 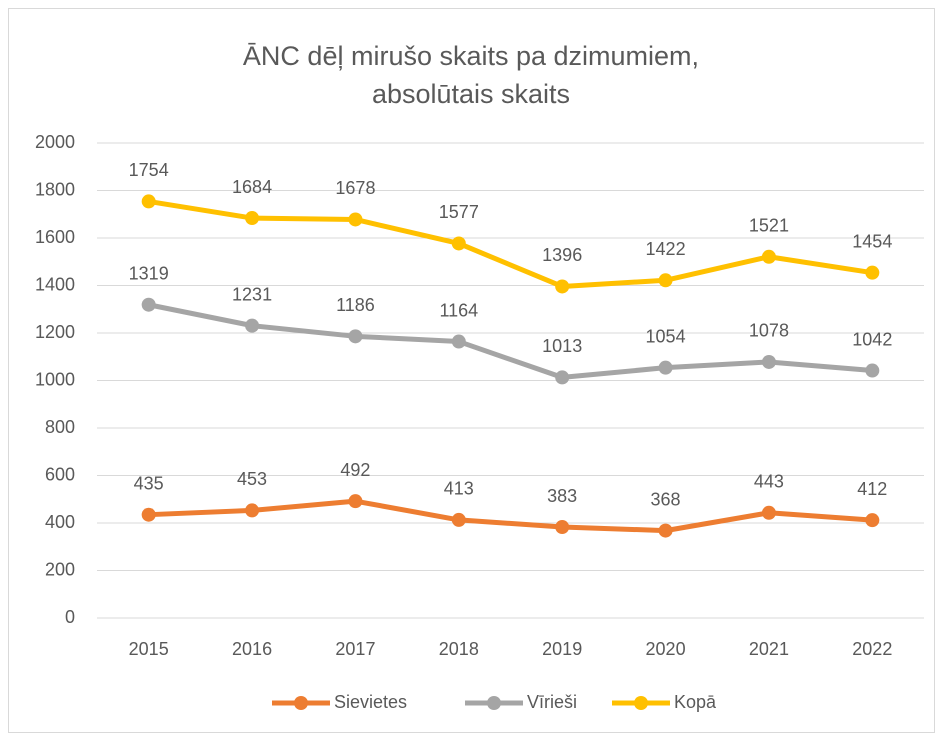 I want to click on data-label: 1231, so click(x=252, y=294).